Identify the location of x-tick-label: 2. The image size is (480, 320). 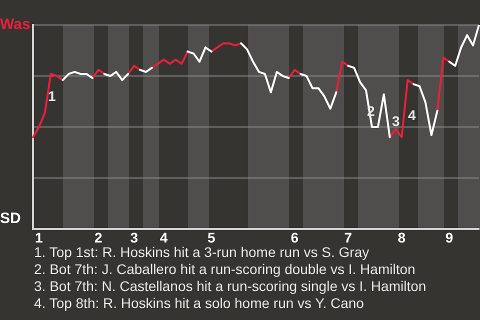
(98, 237).